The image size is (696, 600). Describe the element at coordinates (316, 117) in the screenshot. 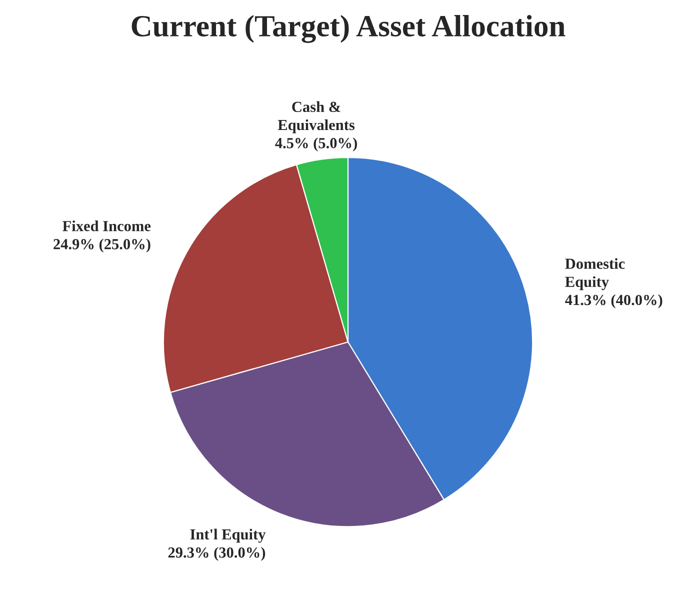

I see `slice-label: Cash & Equivalents` at that location.